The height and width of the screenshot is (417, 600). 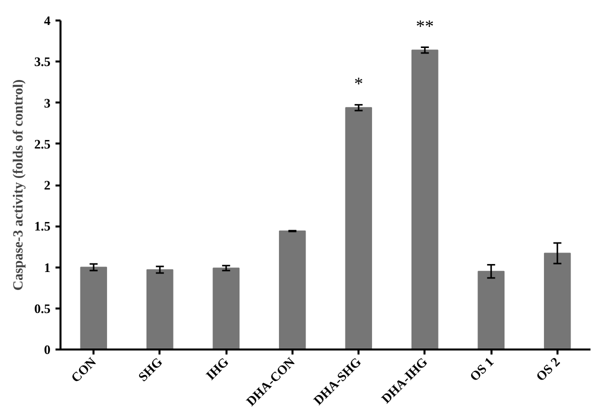 What do you see at coordinates (547, 369) in the screenshot?
I see `x-tick-label: OS 2` at bounding box center [547, 369].